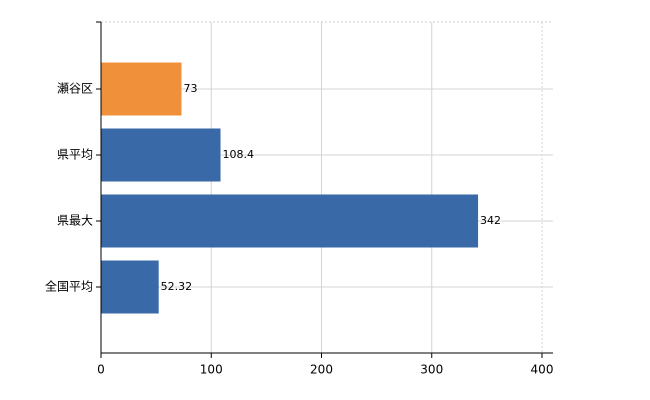 The height and width of the screenshot is (400, 650). Describe the element at coordinates (542, 370) in the screenshot. I see `x-tick-label: 400` at that location.